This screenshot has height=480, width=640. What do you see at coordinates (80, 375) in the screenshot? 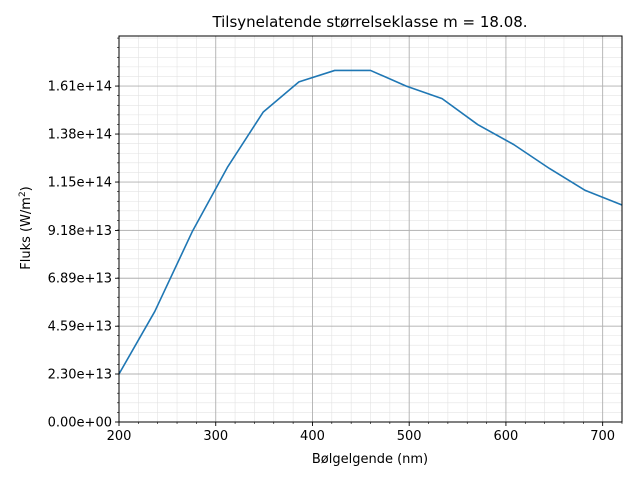
I see `y-tick-label: 2.30e+13` at bounding box center [80, 375].